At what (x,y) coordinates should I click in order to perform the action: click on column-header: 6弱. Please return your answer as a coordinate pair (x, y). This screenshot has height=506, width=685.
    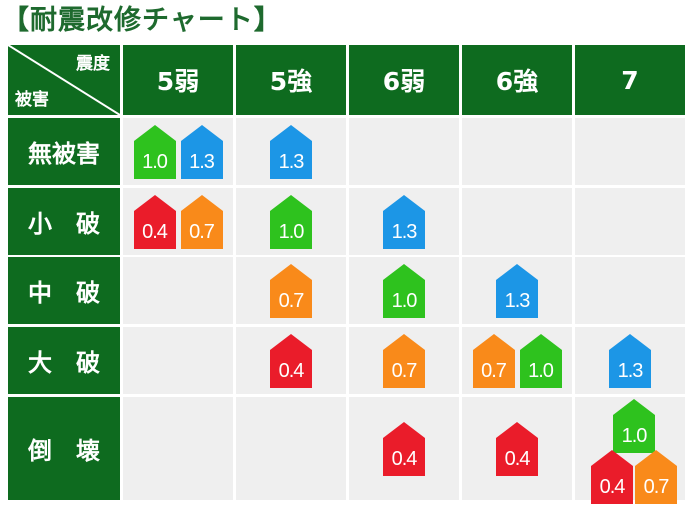
    Looking at the image, I should click on (404, 80).